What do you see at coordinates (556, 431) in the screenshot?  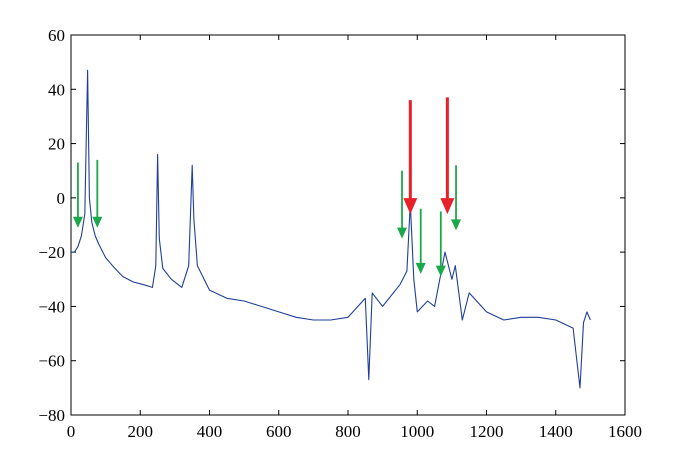 I see `x-tick-label: 1400` at bounding box center [556, 431].